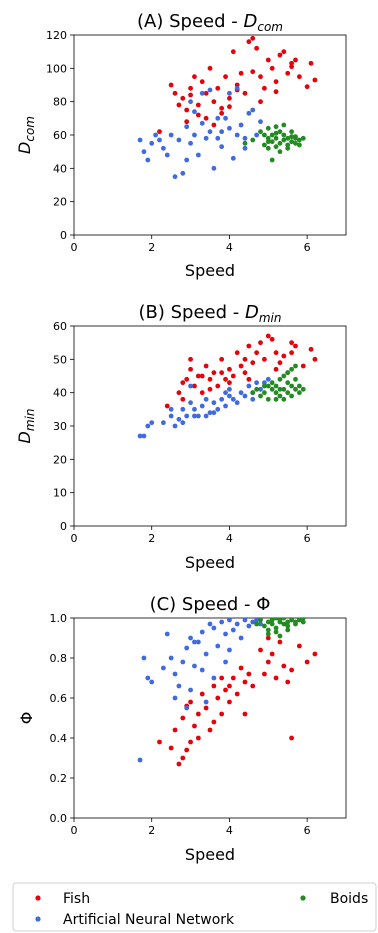  Describe the element at coordinates (63, 526) in the screenshot. I see `panel-b-y-tick-label: 0` at that location.